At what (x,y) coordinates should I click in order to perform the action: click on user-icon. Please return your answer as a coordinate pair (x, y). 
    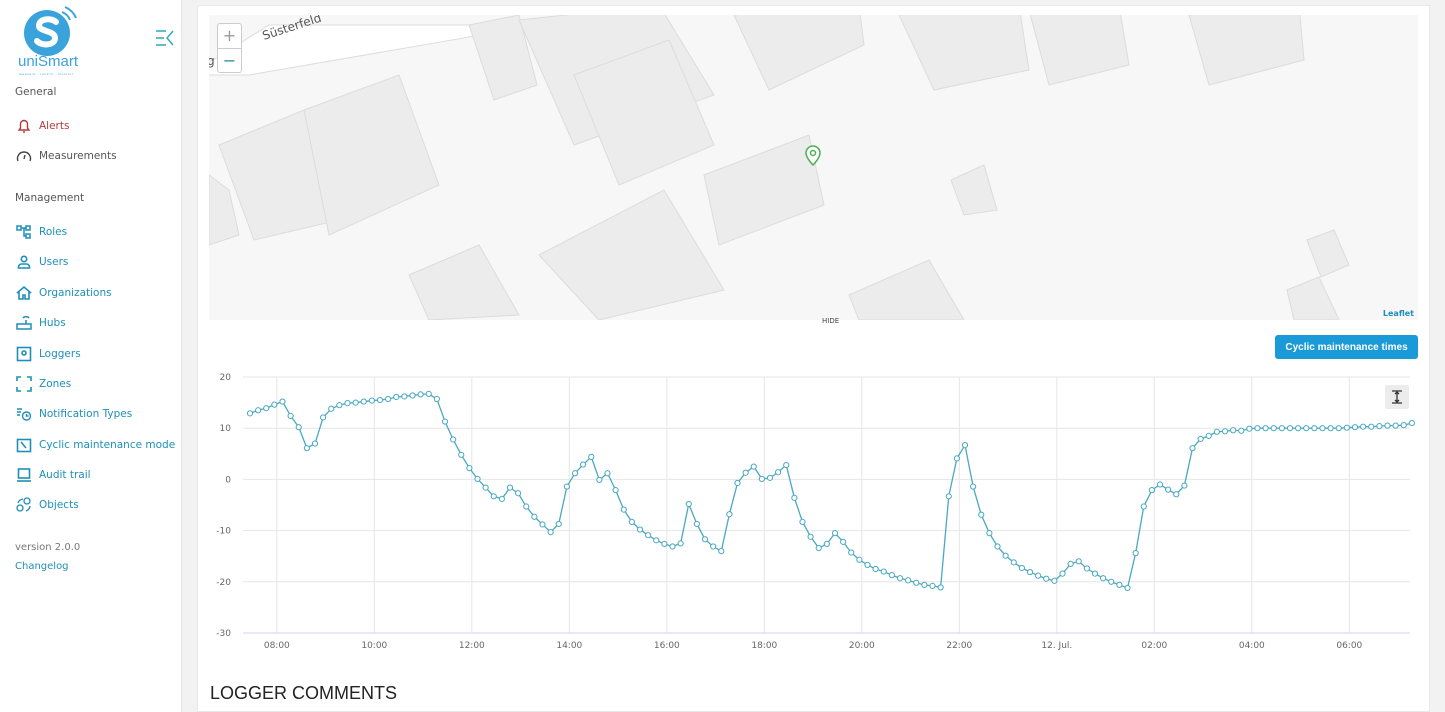
    Looking at the image, I should click on (23, 262).